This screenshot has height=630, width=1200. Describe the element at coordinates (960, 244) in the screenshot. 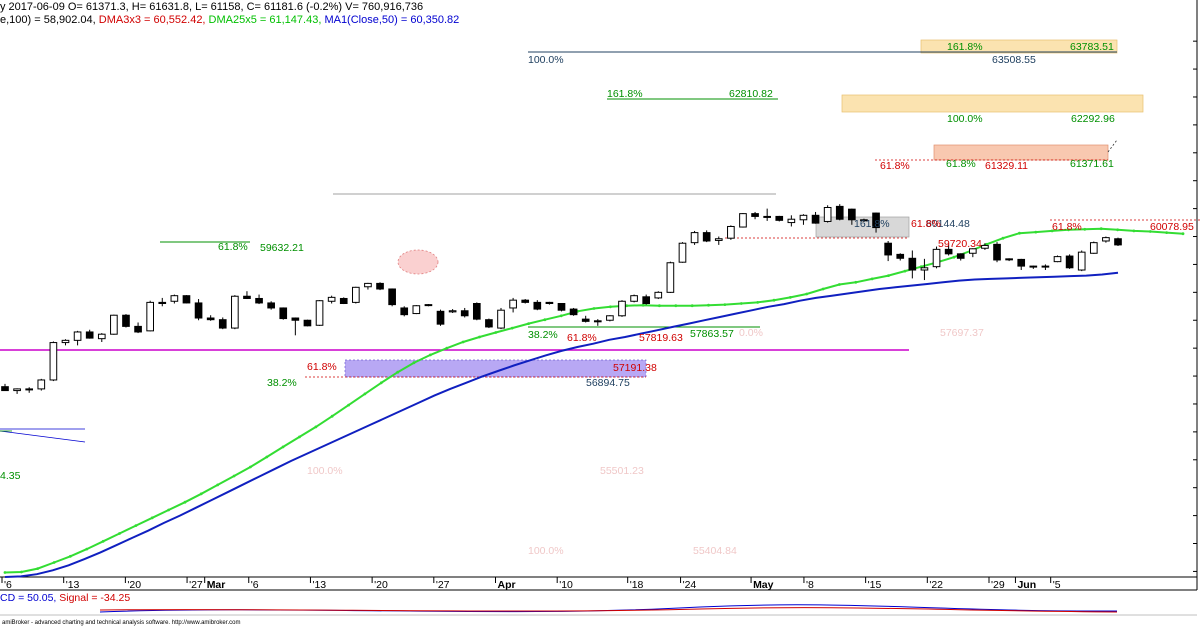

I see `fib-label: 59720.34` at that location.